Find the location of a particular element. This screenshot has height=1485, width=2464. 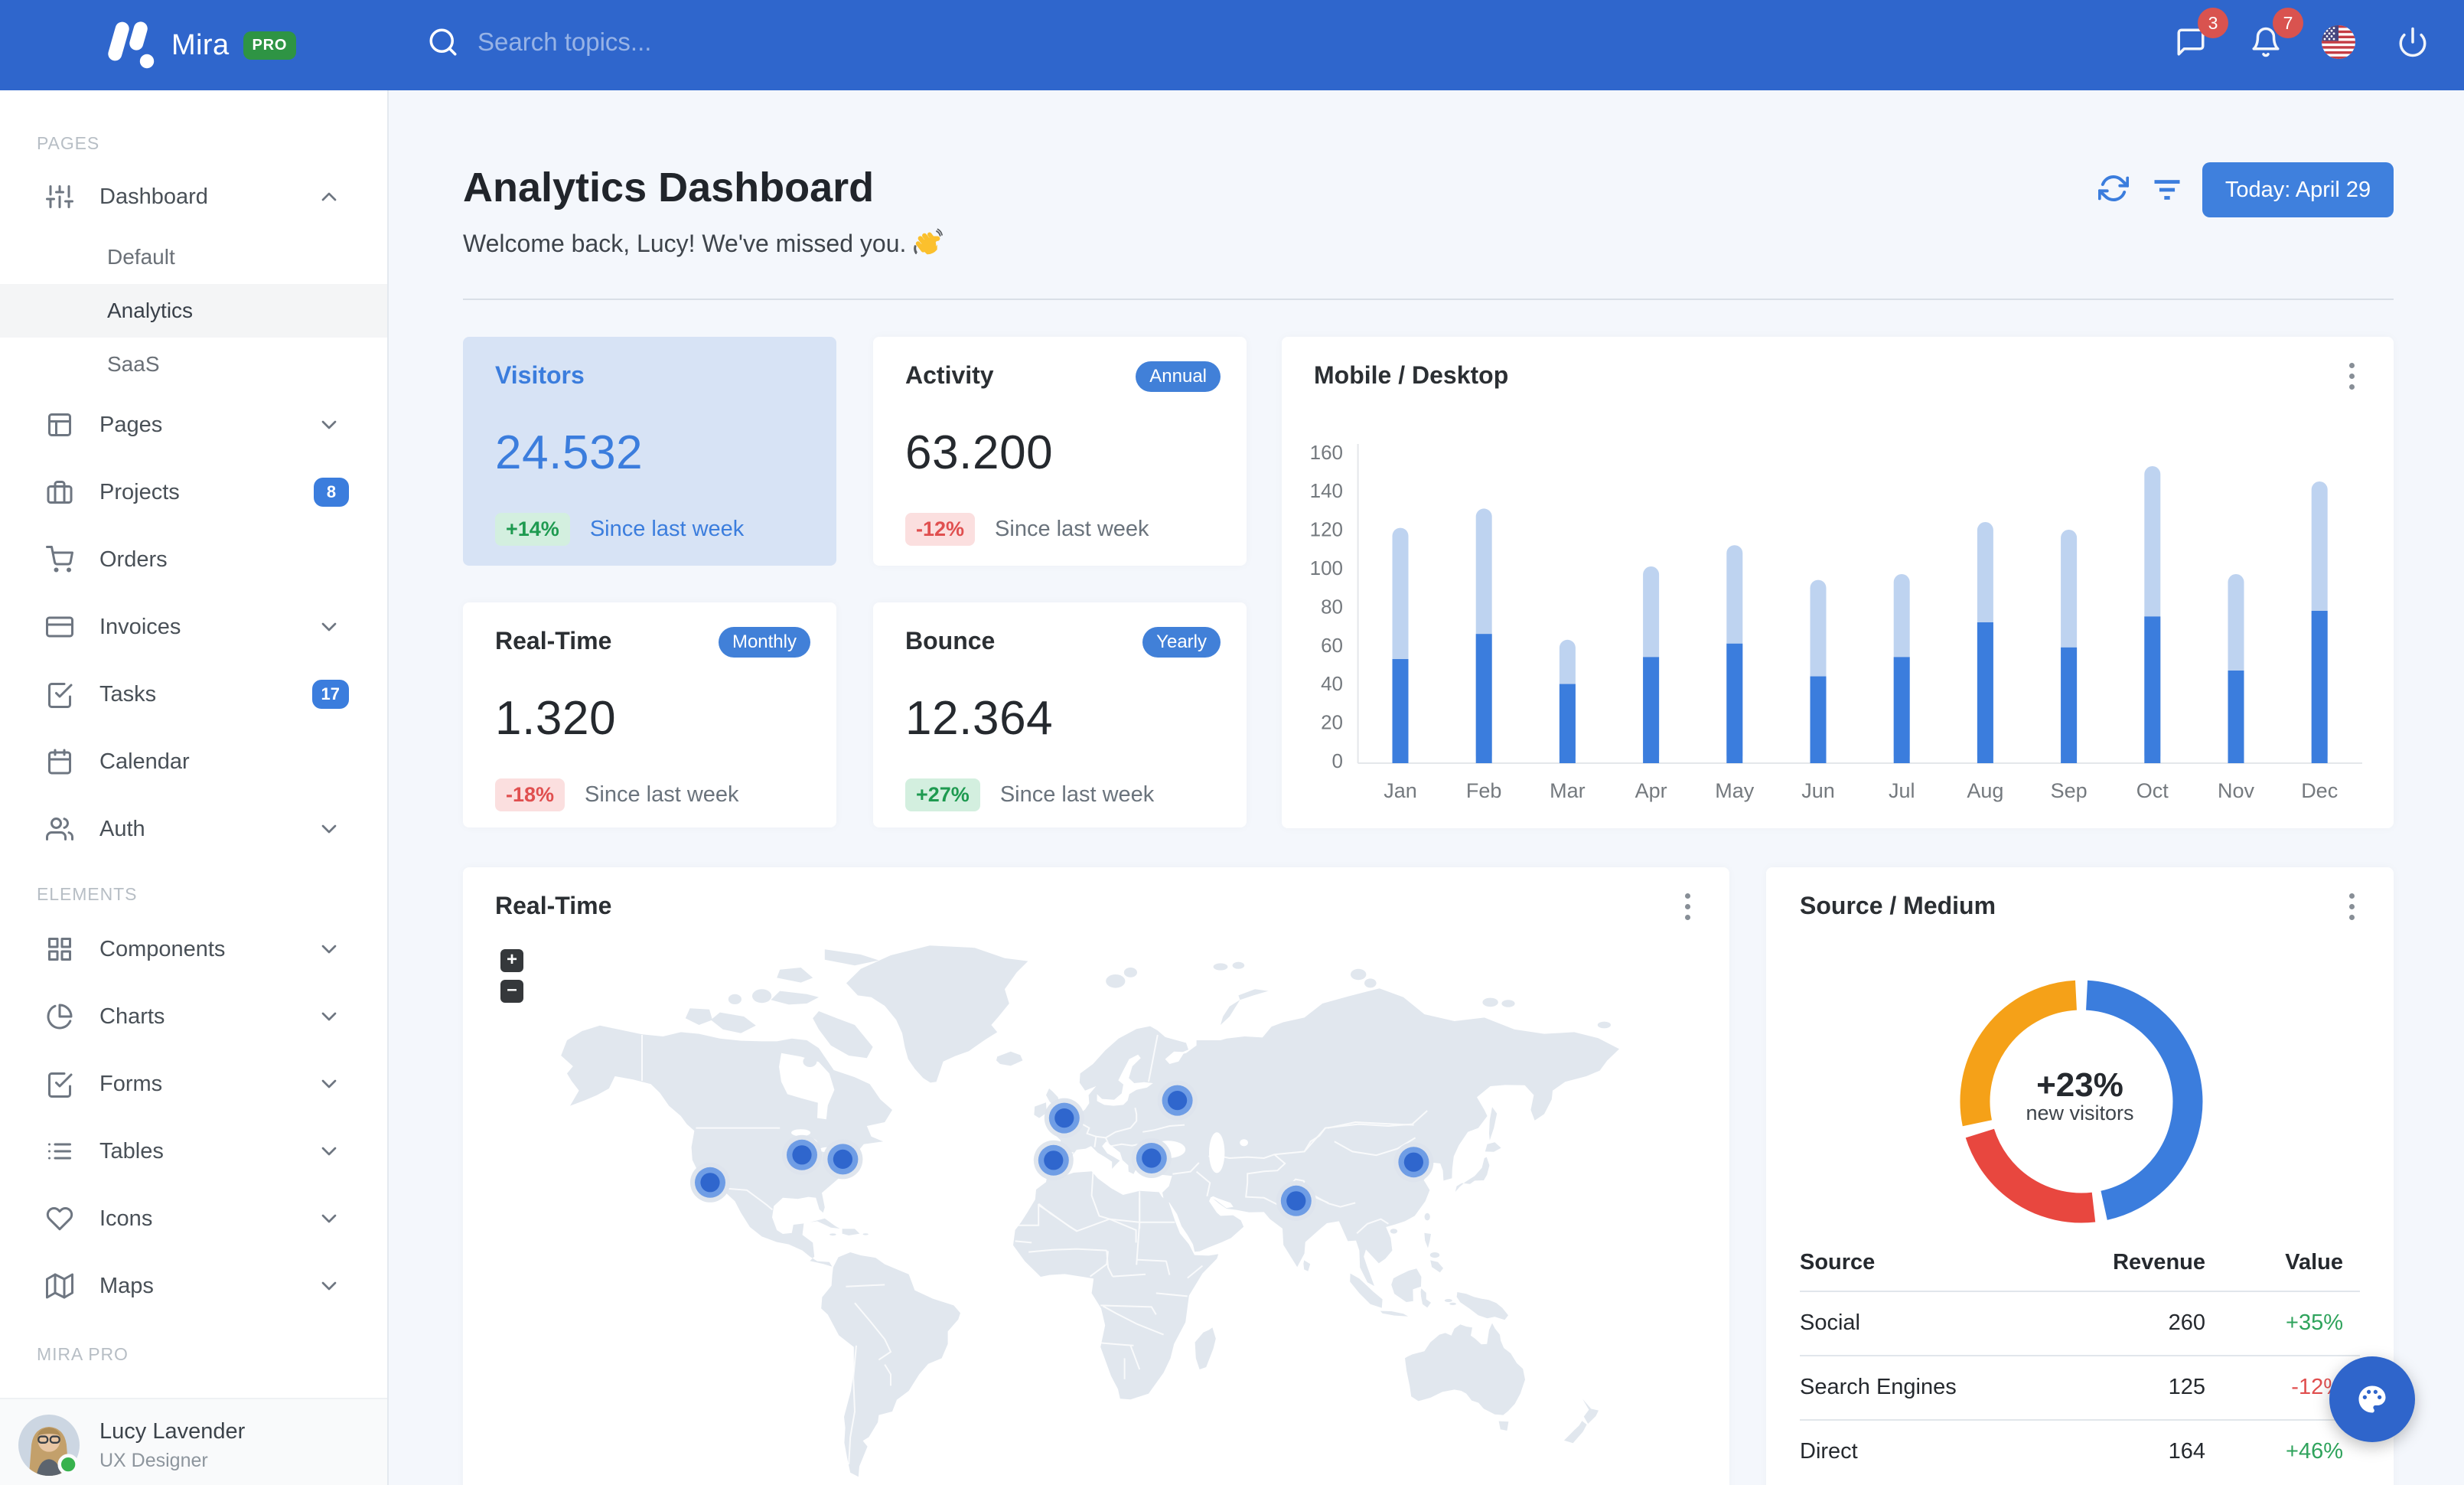

svg-text: 80 is located at coordinates (1332, 606).